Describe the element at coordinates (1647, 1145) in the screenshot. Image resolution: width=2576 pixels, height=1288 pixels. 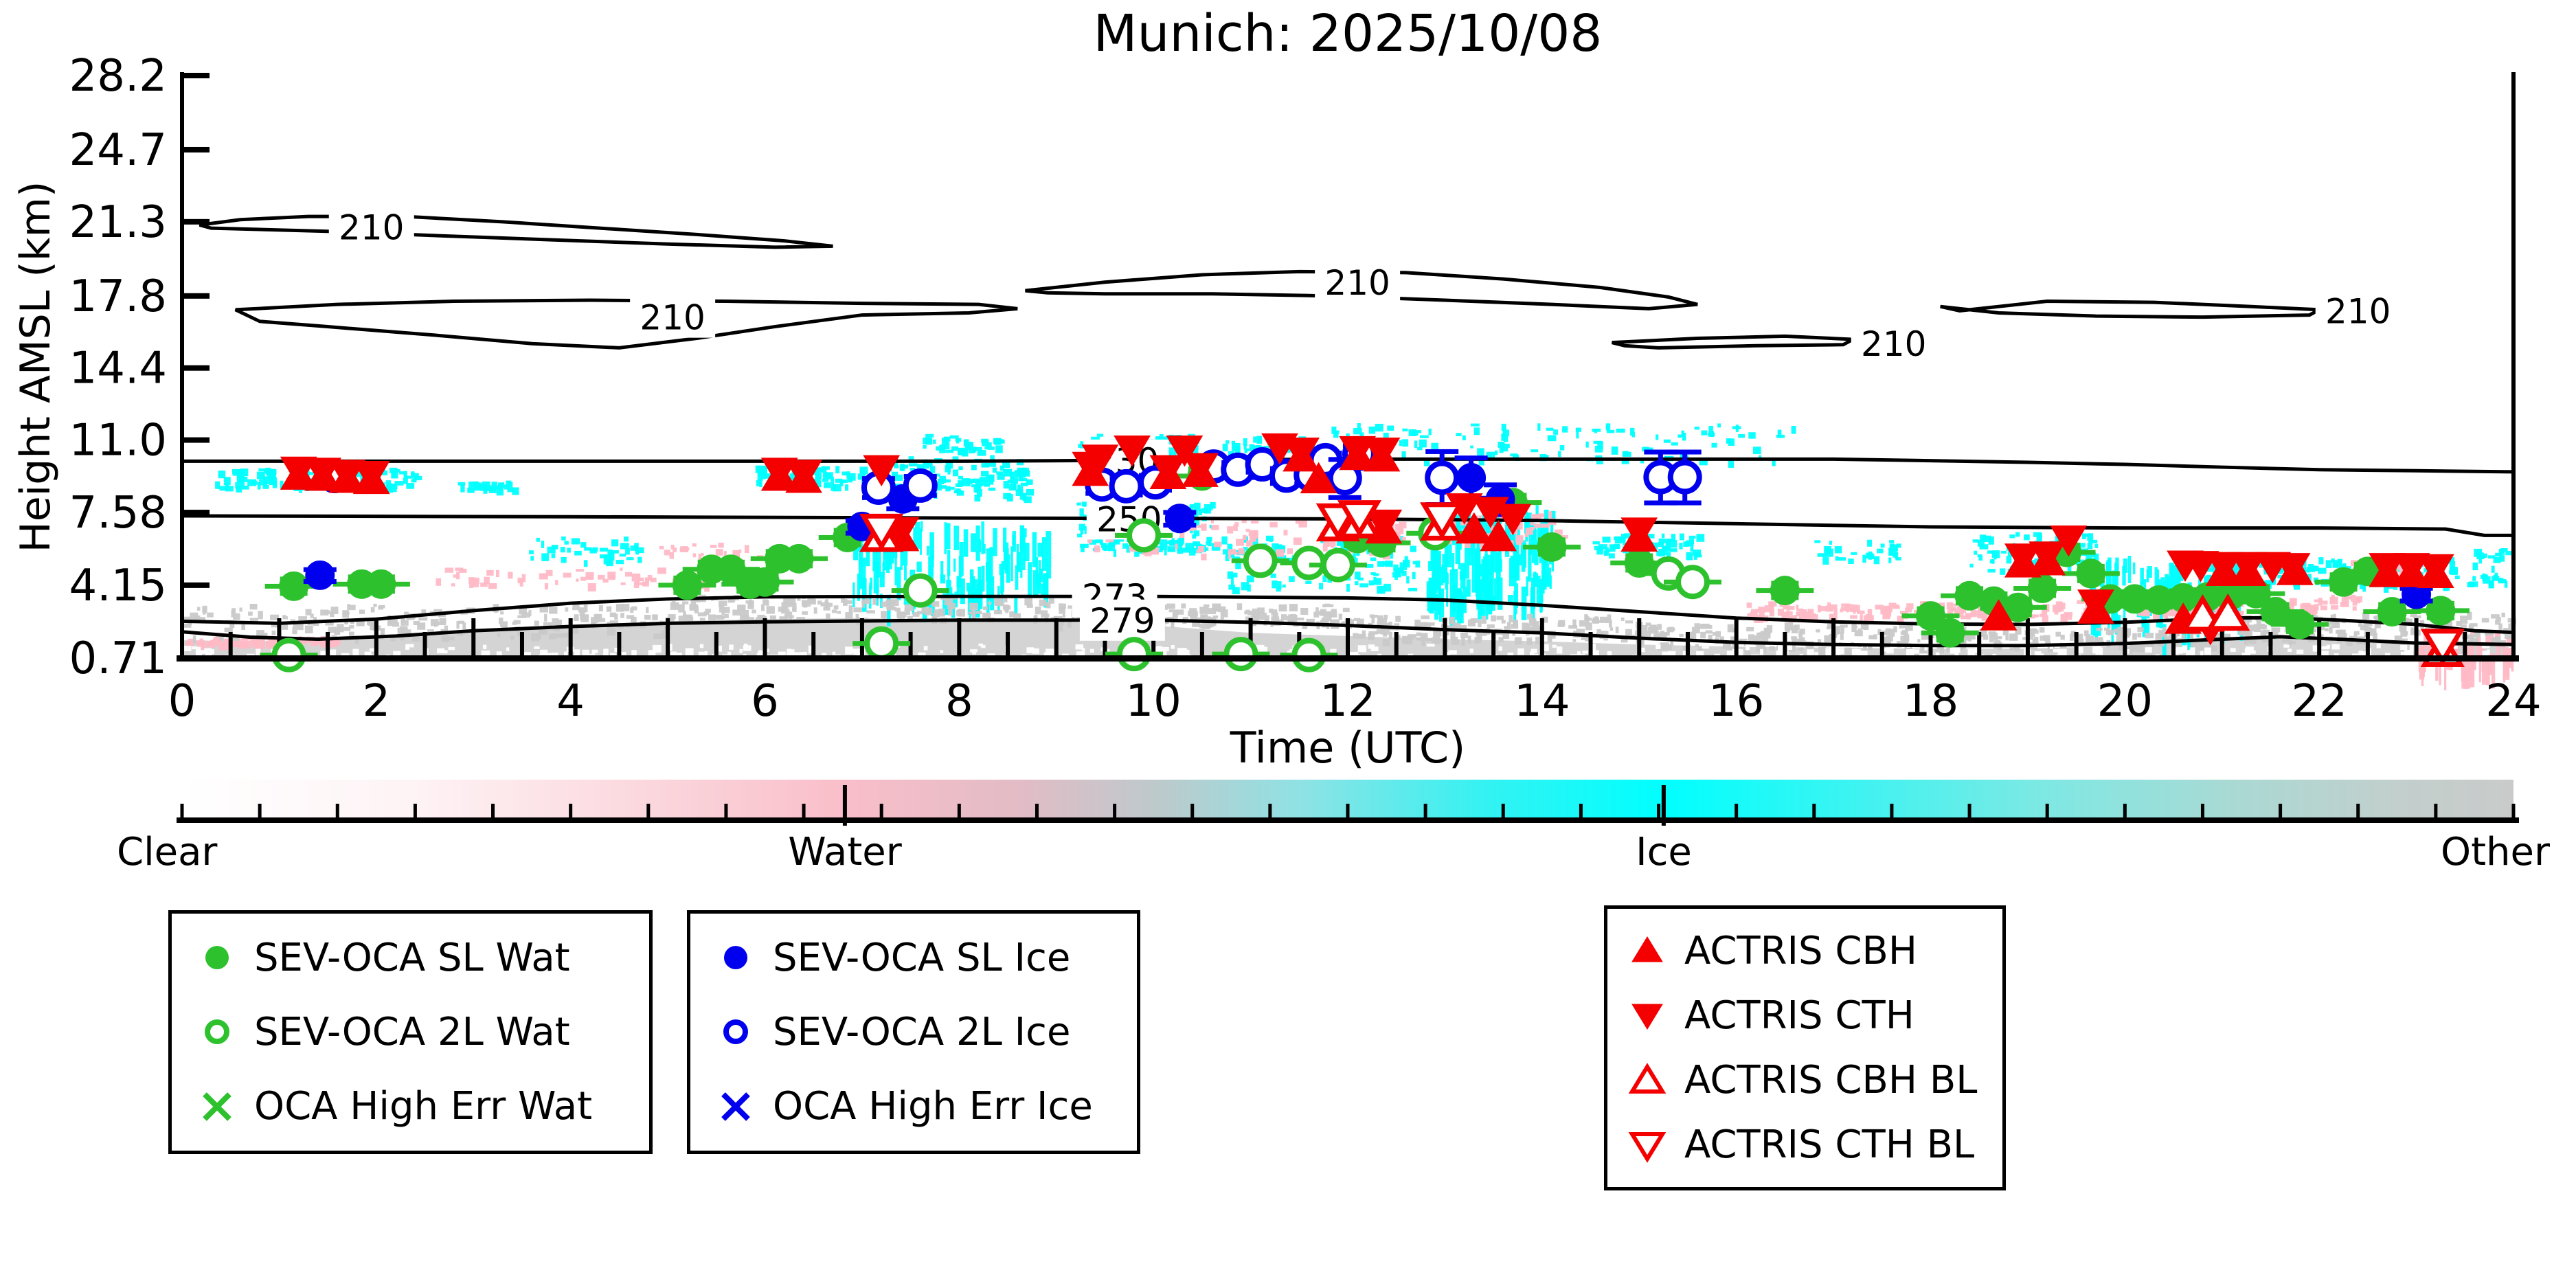
I see `open-down-triangle-icon` at that location.